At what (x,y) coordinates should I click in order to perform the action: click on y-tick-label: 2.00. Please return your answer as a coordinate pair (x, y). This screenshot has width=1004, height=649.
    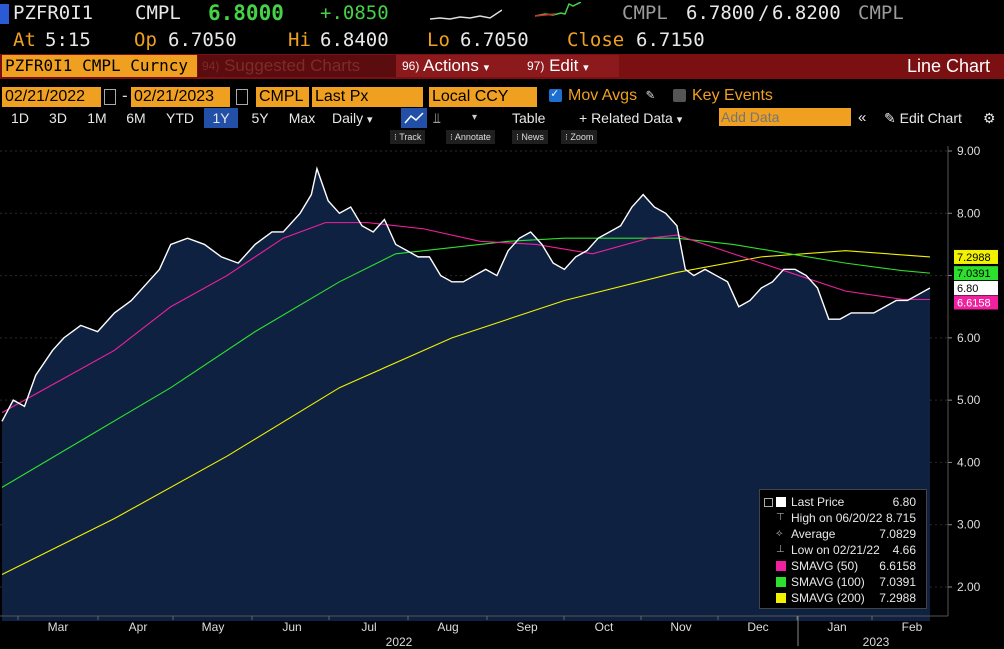
    Looking at the image, I should click on (969, 587).